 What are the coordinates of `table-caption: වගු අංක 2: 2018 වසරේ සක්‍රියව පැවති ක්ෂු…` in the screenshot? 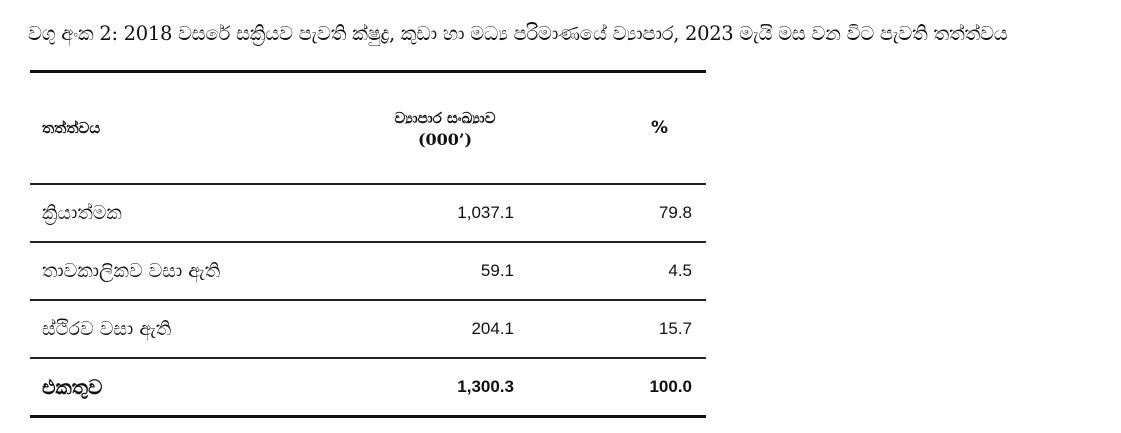 It's located at (518, 33).